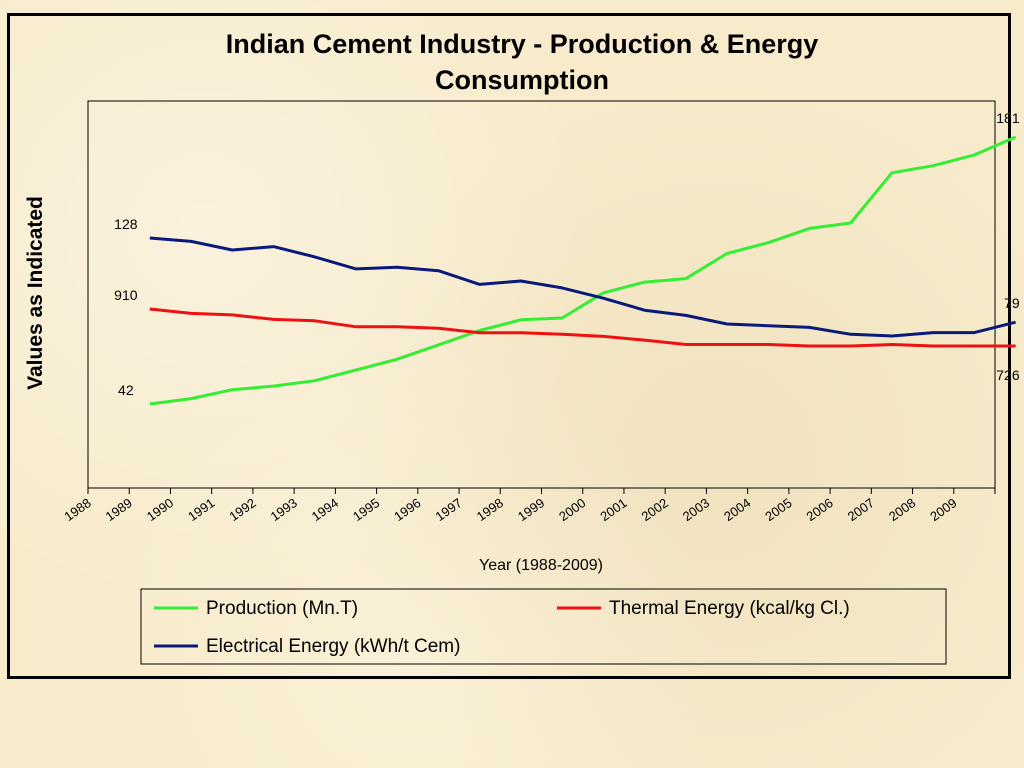 This screenshot has width=1024, height=768. Describe the element at coordinates (778, 509) in the screenshot. I see `x-tick-label: 2005` at that location.